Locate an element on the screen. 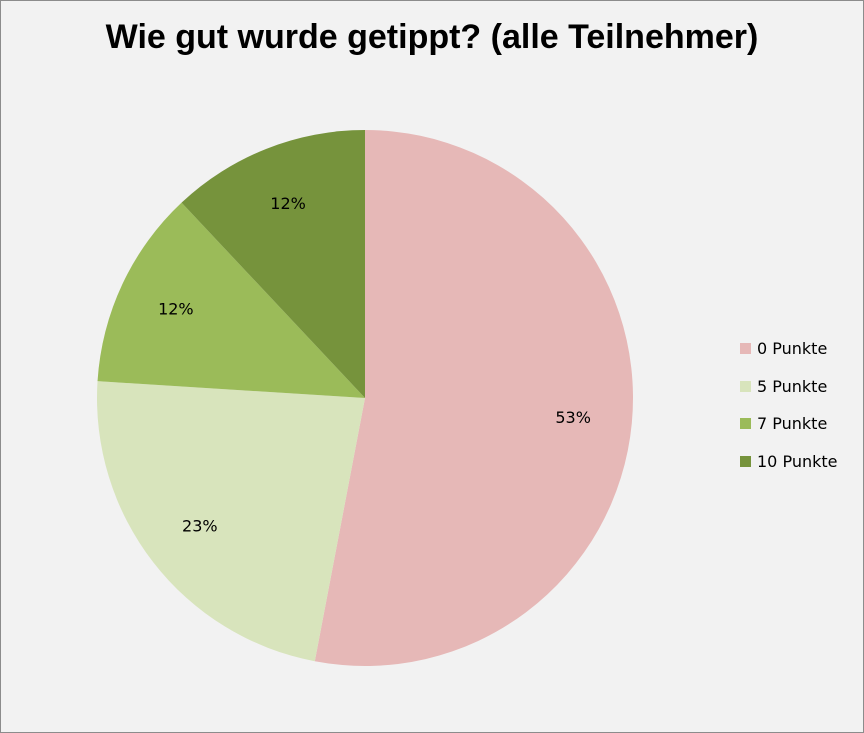 Image resolution: width=864 pixels, height=733 pixels. legend-item: 10 Punkte is located at coordinates (788, 462).